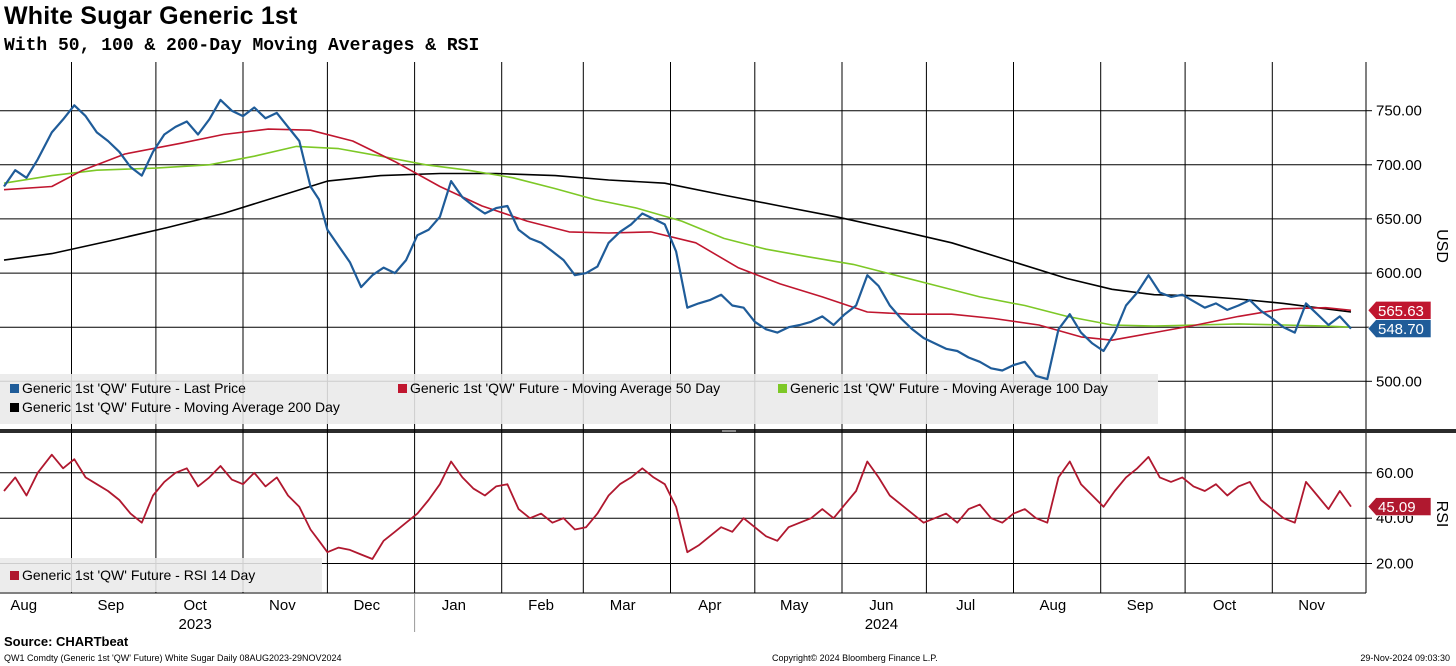 Image resolution: width=1456 pixels, height=666 pixels. Describe the element at coordinates (138, 575) in the screenshot. I see `legend-label-rsi: Generic 1st 'QW' Future - RSI 14 Day` at that location.